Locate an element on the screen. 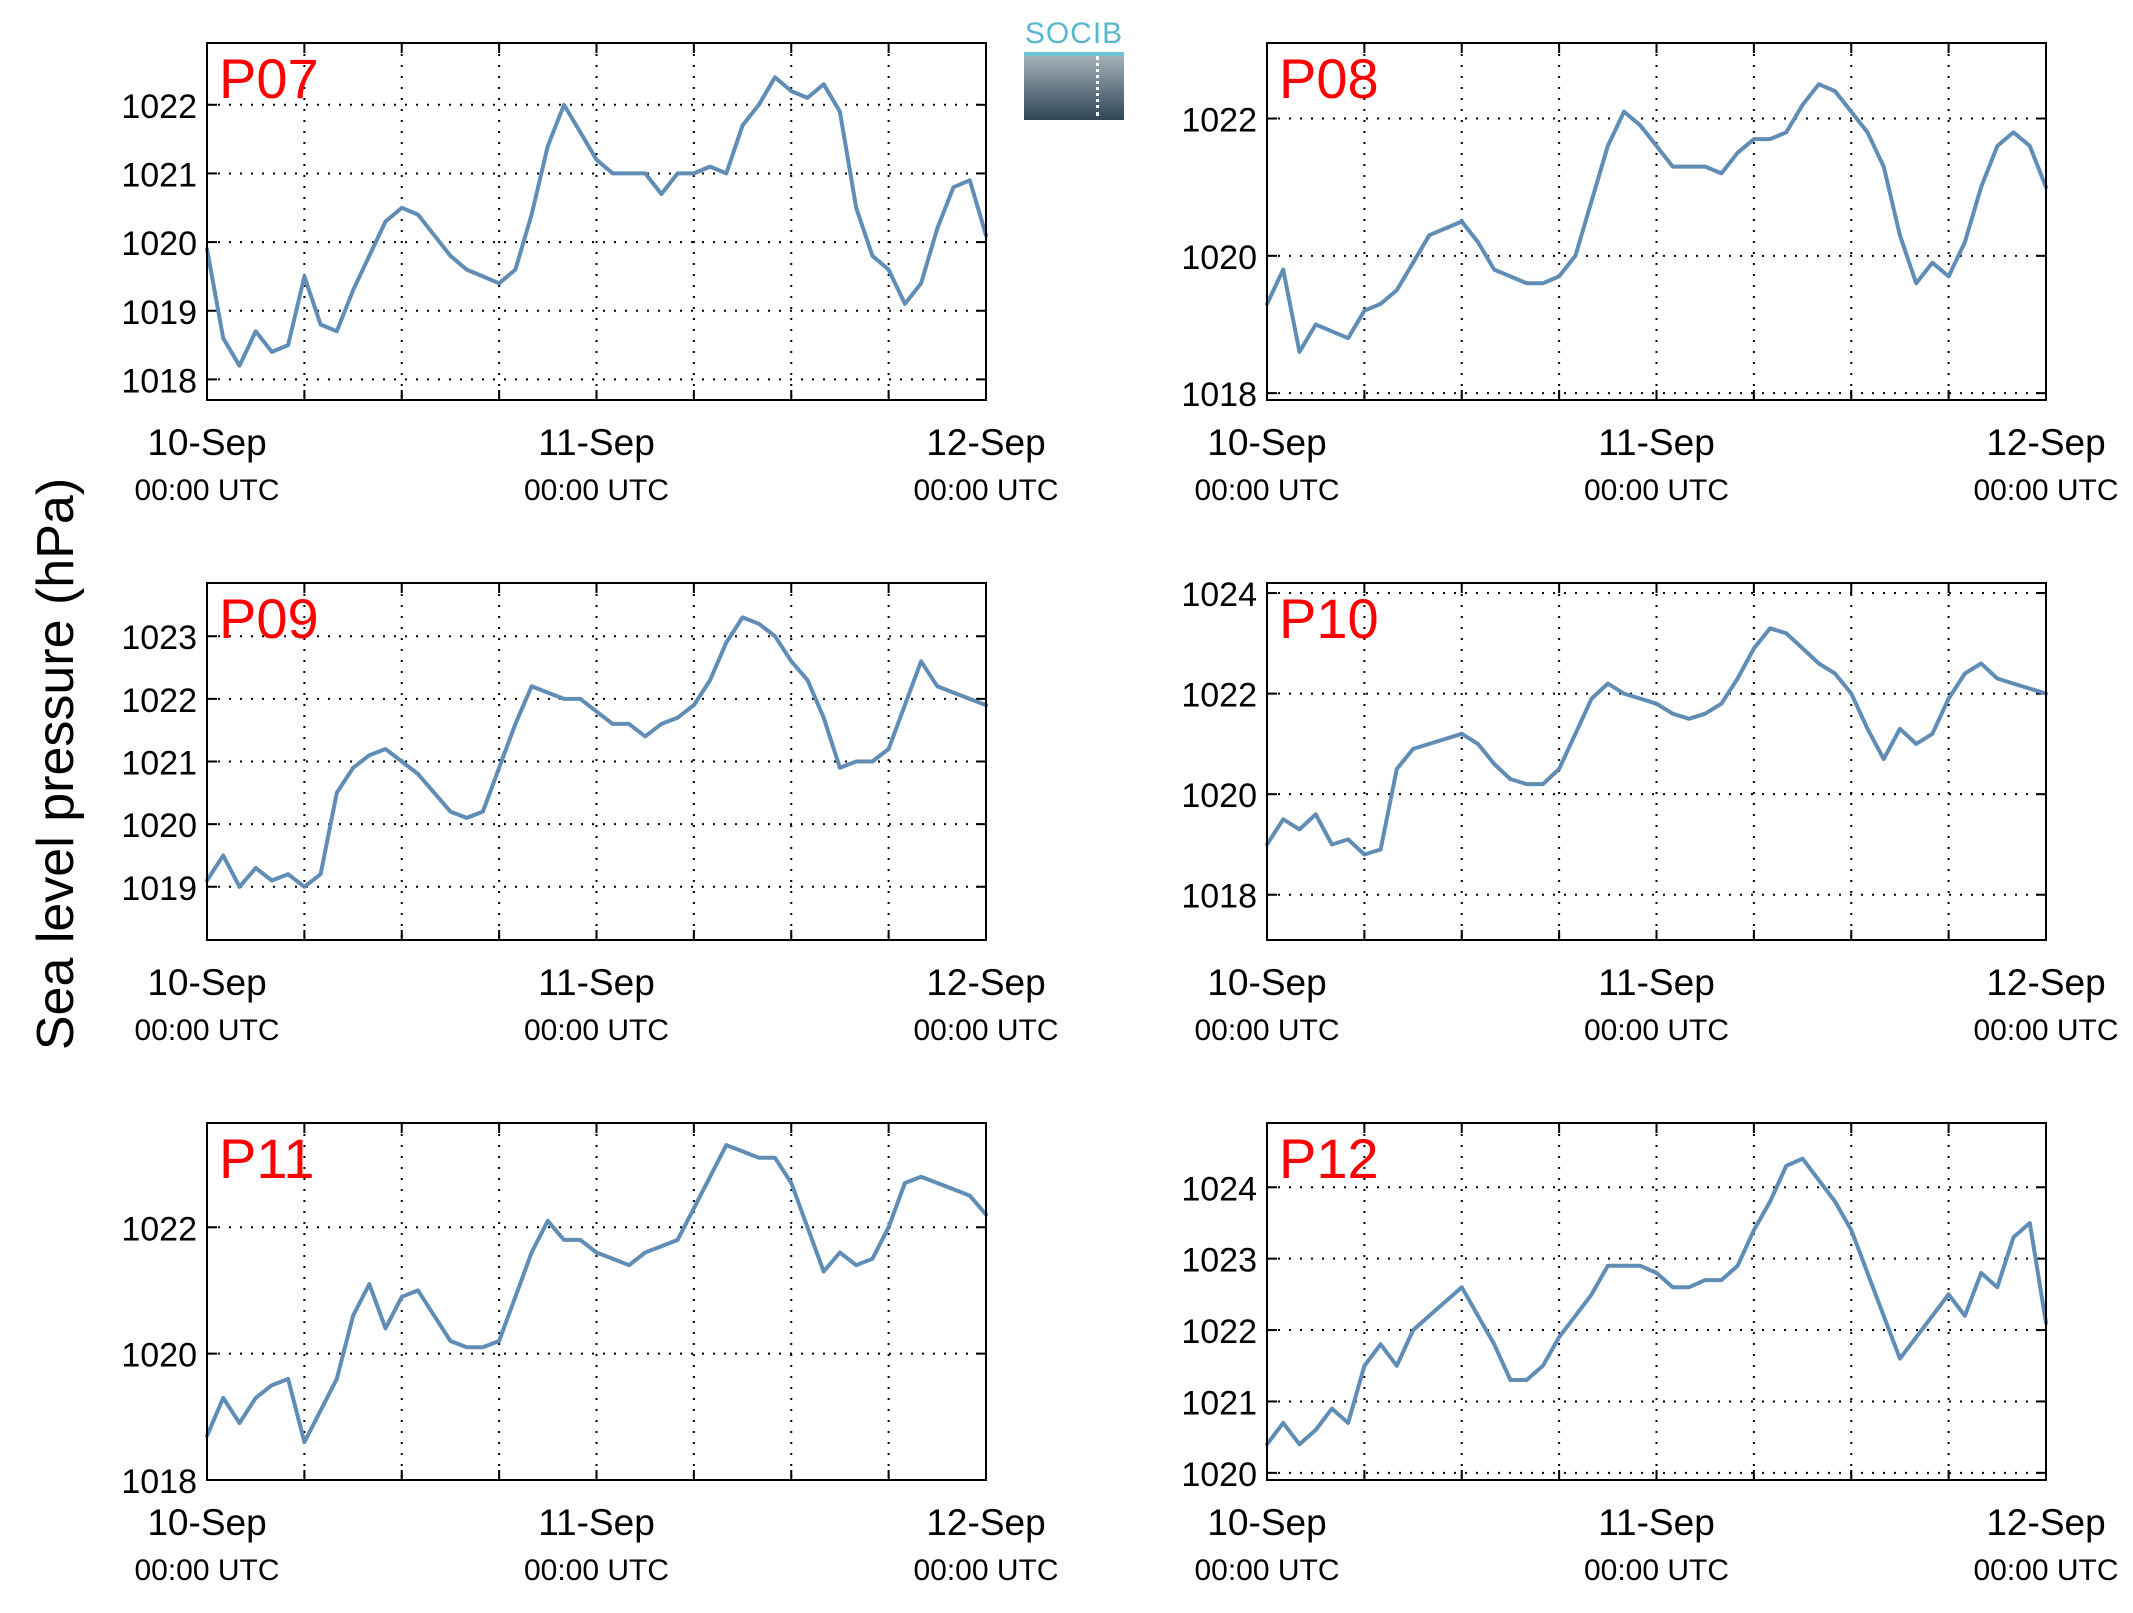  series-line-p08 is located at coordinates (1656, 218).